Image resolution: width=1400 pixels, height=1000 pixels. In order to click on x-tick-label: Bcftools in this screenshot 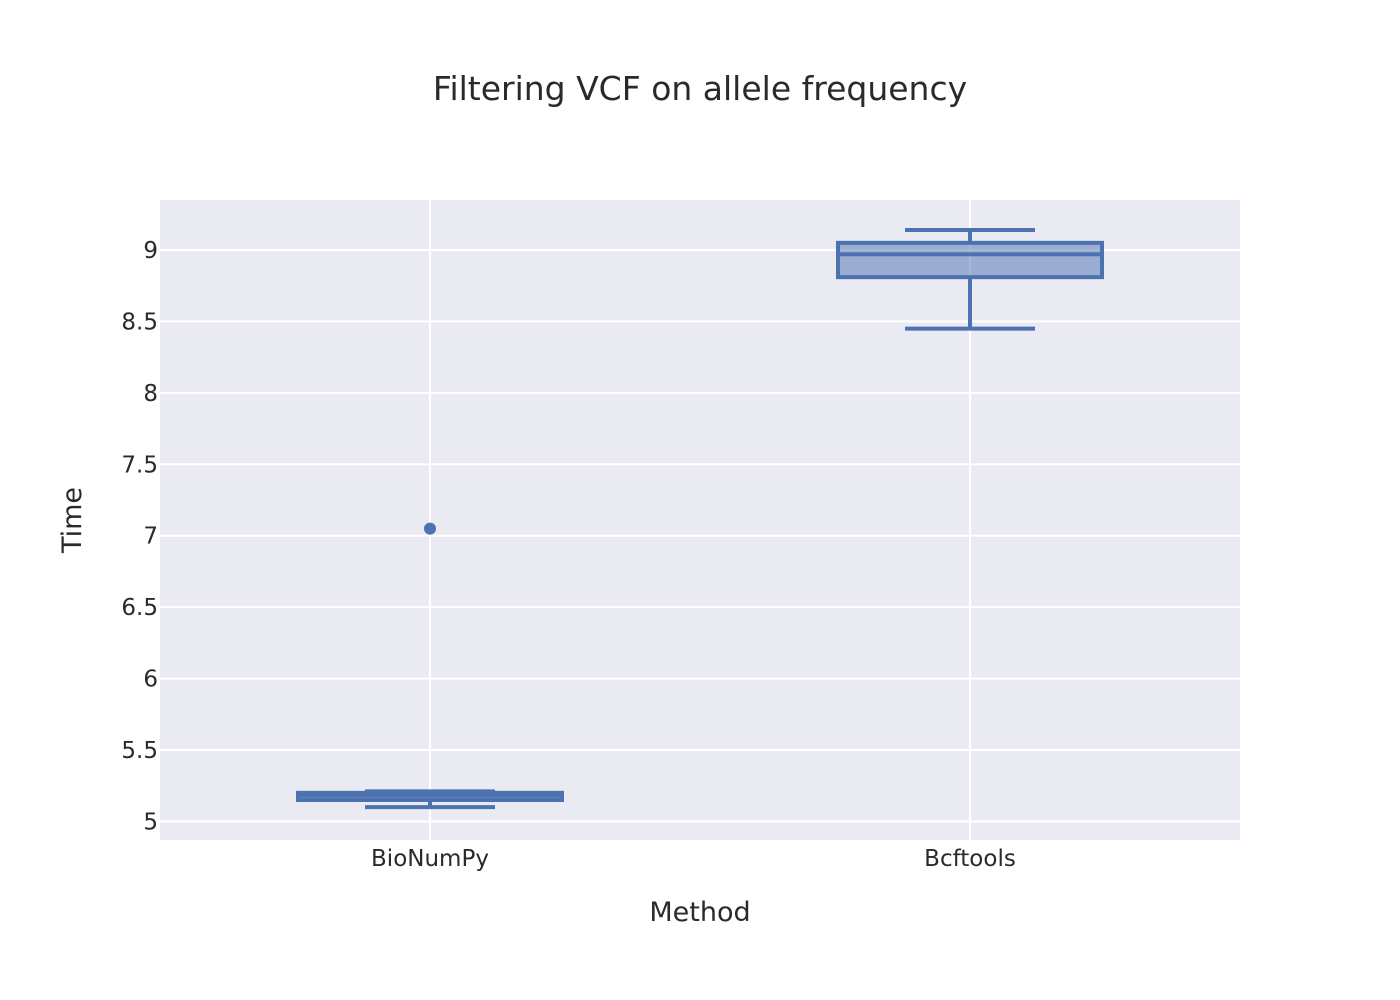, I will do `click(970, 859)`.